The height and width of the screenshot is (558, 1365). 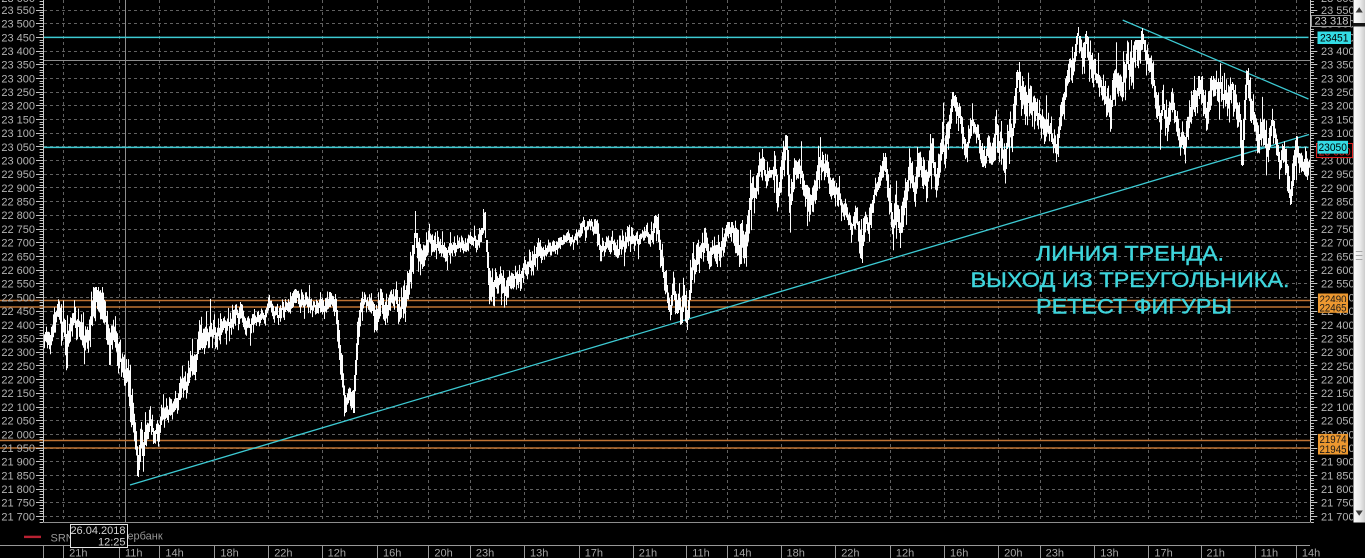 What do you see at coordinates (18, 449) in the screenshot?
I see `svg-text: 21 950` at bounding box center [18, 449].